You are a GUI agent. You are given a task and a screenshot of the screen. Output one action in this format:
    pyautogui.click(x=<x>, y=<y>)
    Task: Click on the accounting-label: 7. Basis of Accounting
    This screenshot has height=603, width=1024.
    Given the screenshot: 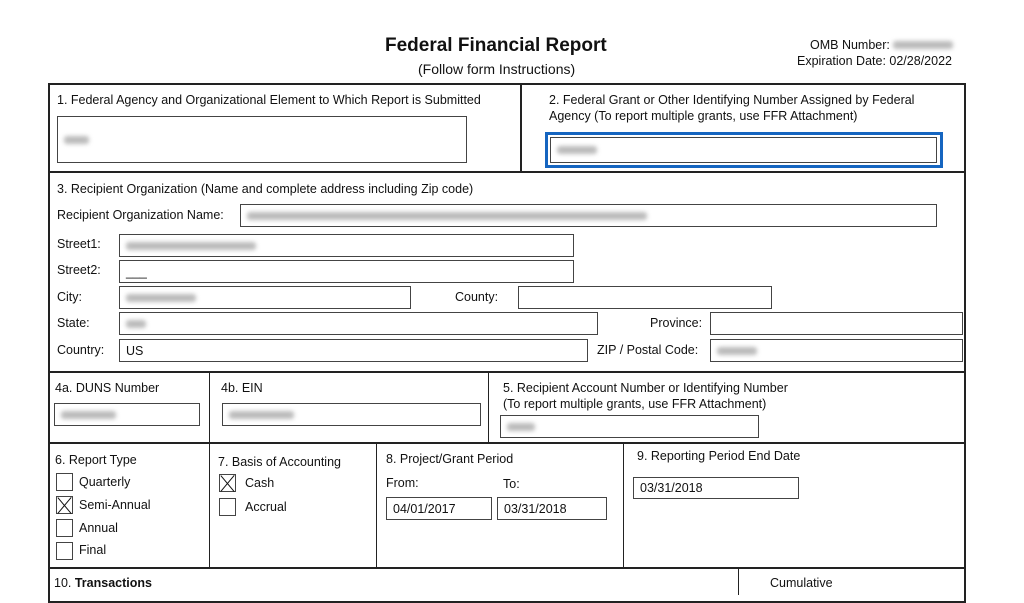 What is the action you would take?
    pyautogui.click(x=279, y=462)
    